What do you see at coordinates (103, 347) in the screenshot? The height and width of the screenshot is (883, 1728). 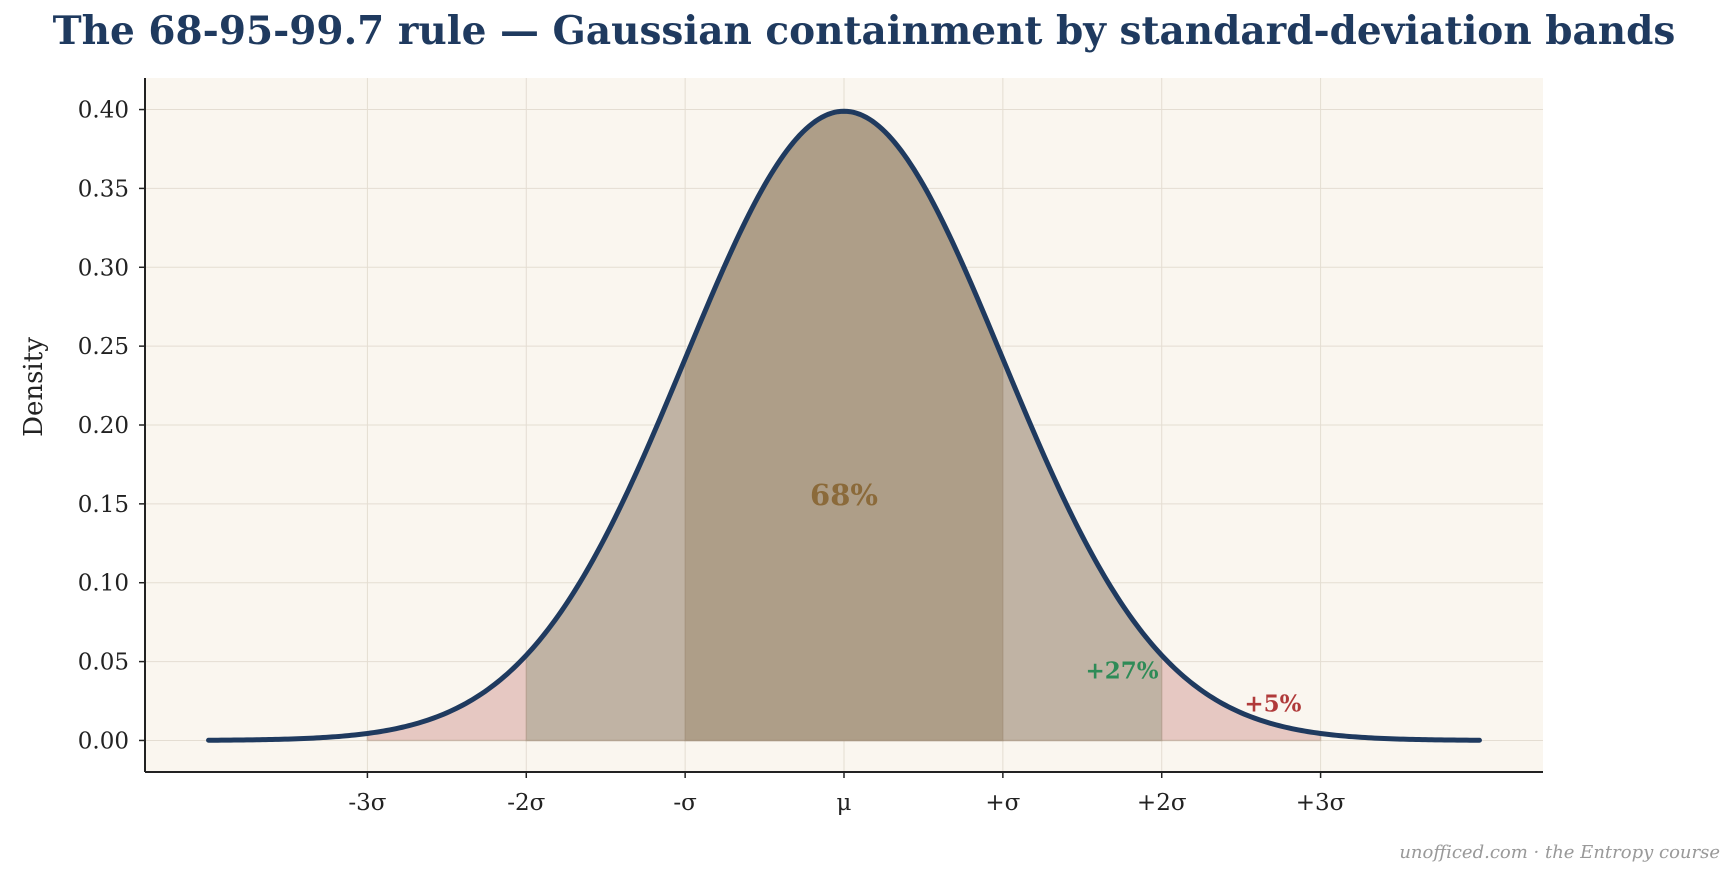 I see `y-tick-label: 0.25` at bounding box center [103, 347].